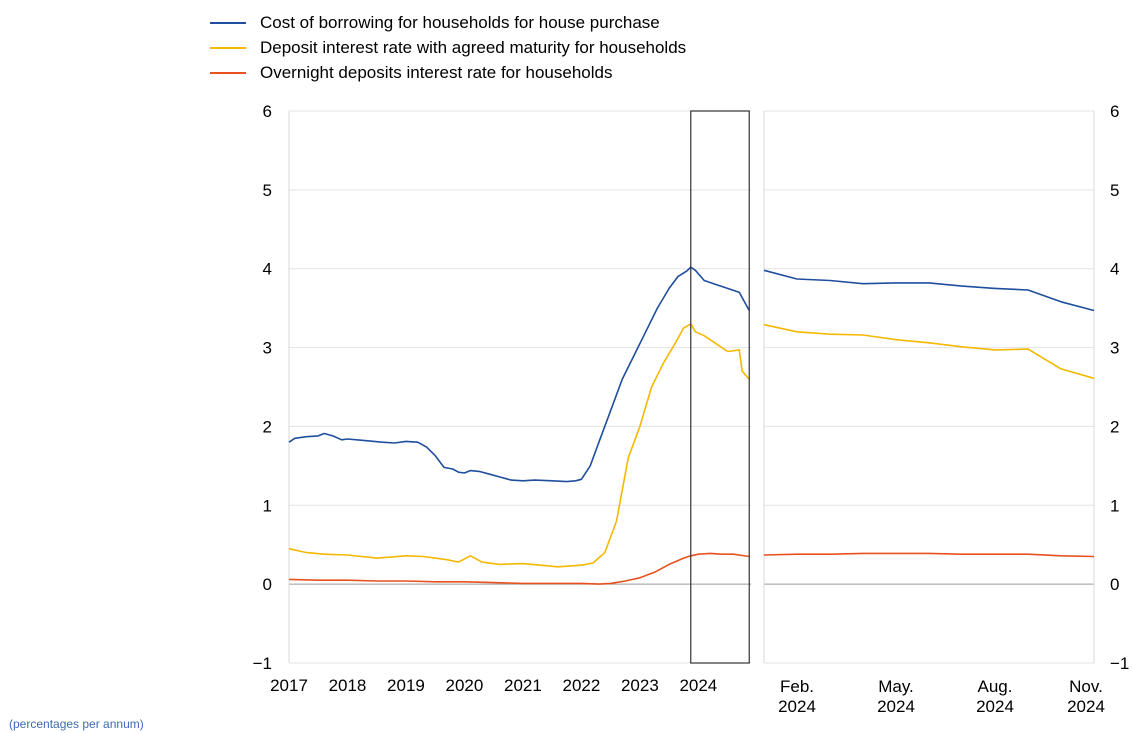 The width and height of the screenshot is (1132, 733). I want to click on y-tick-right-6: 6, so click(1114, 111).